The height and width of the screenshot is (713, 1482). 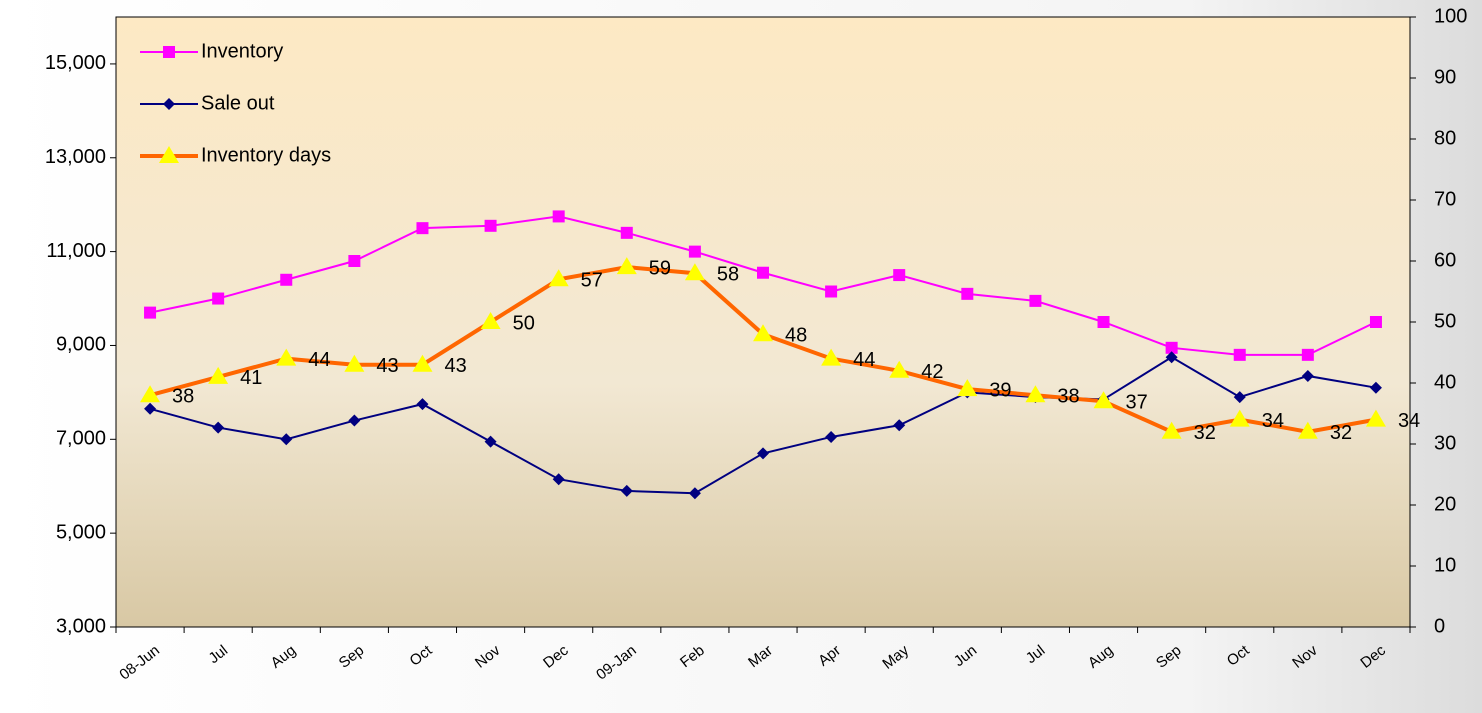 I want to click on data-label: 42, so click(x=932, y=372).